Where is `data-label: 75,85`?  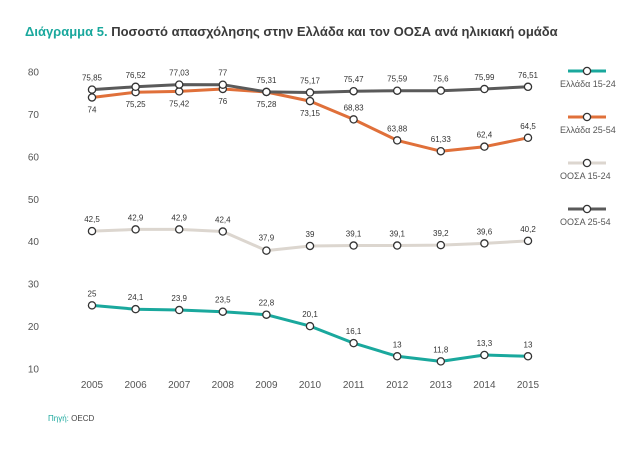
data-label: 75,85 is located at coordinates (92, 78).